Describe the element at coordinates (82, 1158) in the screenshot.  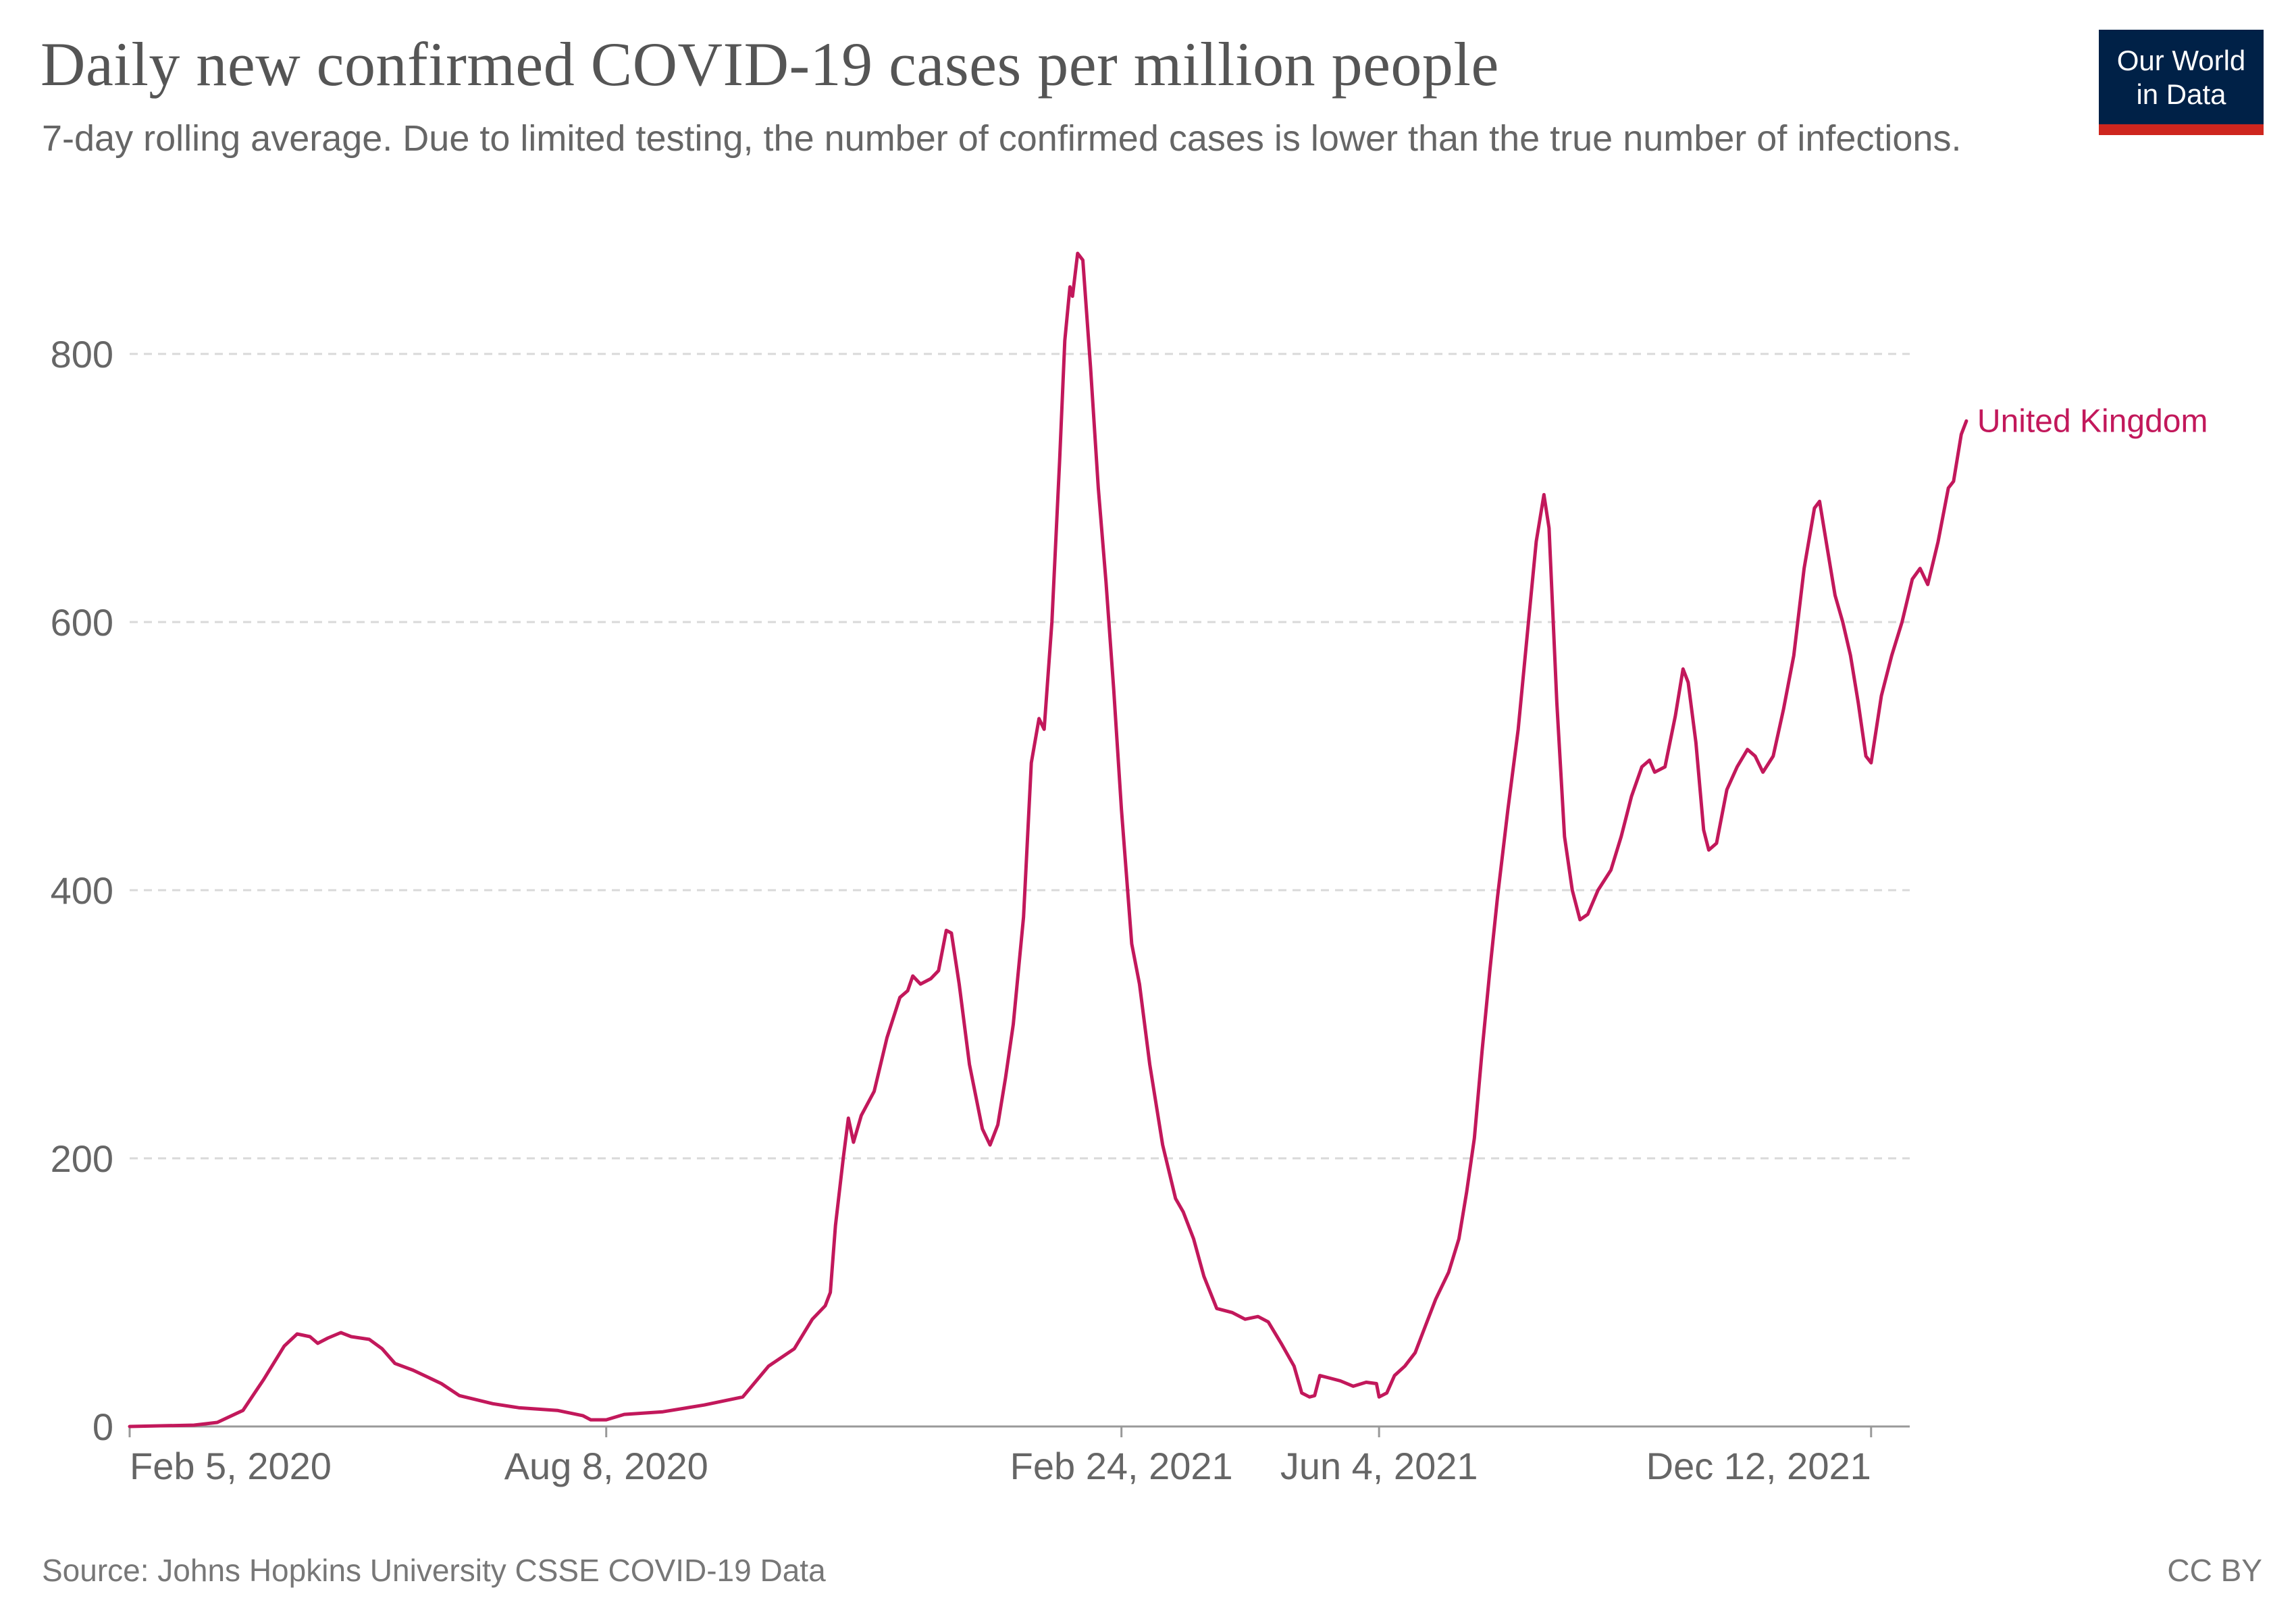
I see `y-tick-label: 200` at that location.